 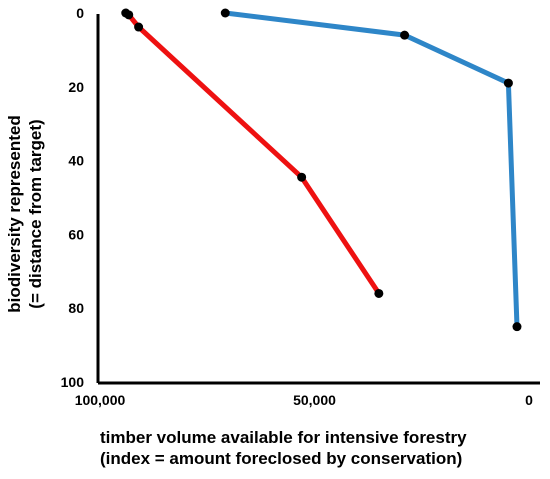 I want to click on data-point-s2-p3, so click(x=508, y=83).